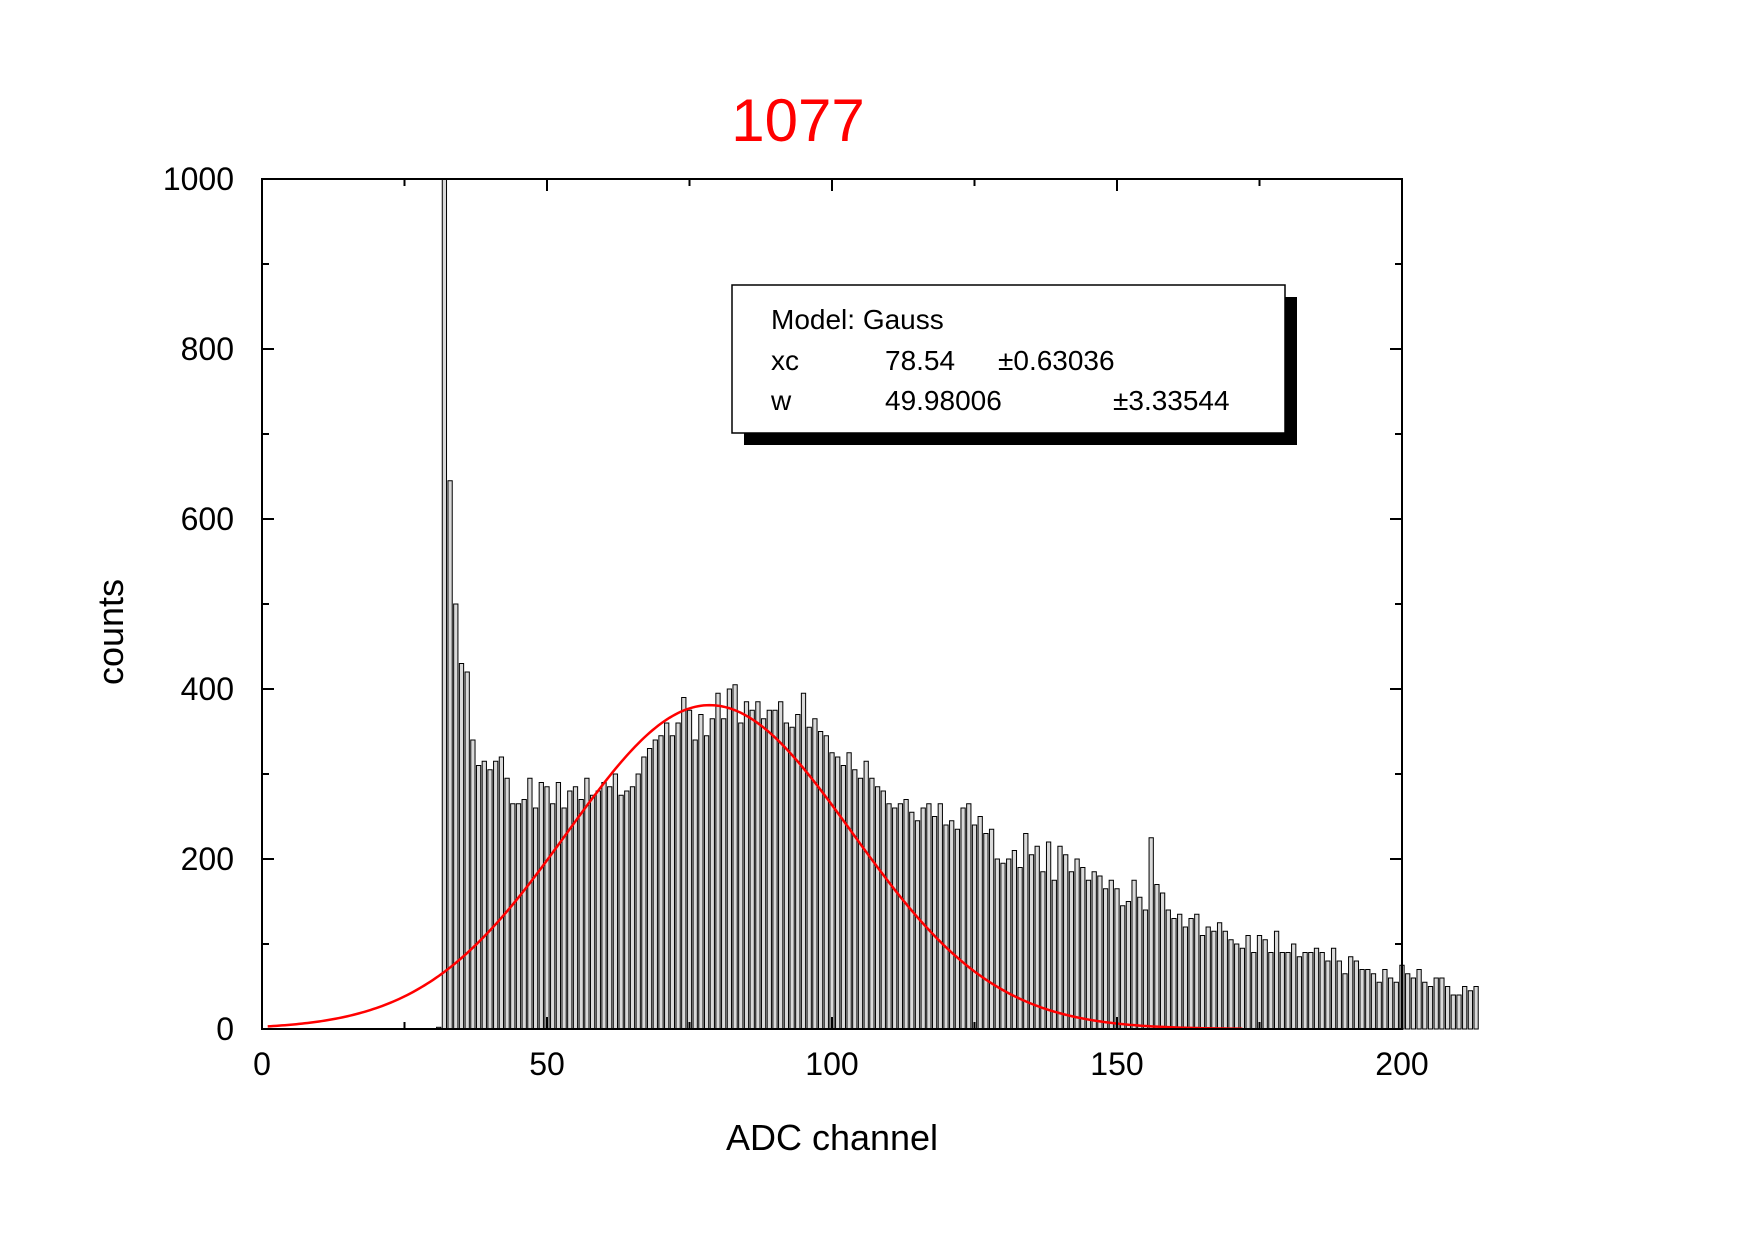 The width and height of the screenshot is (1754, 1244). Describe the element at coordinates (262, 1064) in the screenshot. I see `x-tick-label: 0` at that location.